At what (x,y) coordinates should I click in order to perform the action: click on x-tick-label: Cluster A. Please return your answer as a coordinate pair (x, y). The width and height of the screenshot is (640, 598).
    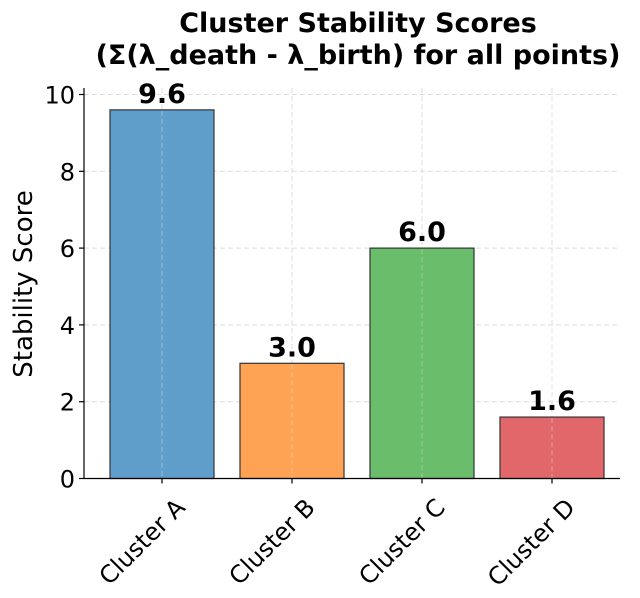
    Looking at the image, I should click on (142, 541).